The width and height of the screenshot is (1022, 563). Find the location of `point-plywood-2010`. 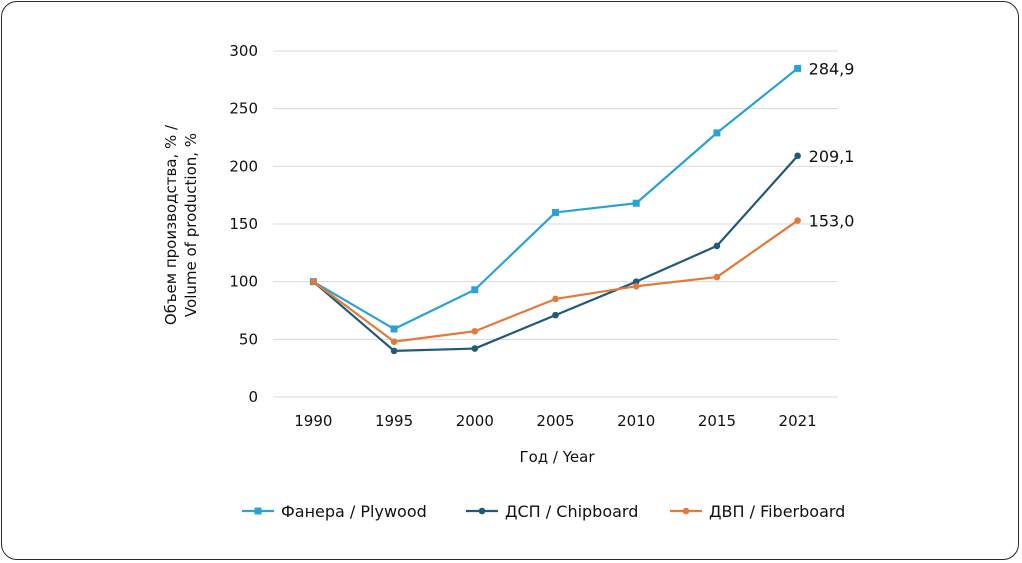

point-plywood-2010 is located at coordinates (636, 203).